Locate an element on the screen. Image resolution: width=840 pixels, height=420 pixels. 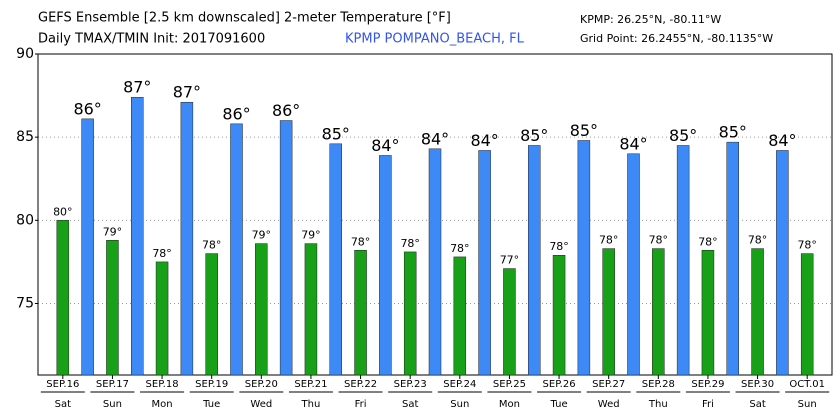
x-tick-label: SEP.28 is located at coordinates (658, 384).